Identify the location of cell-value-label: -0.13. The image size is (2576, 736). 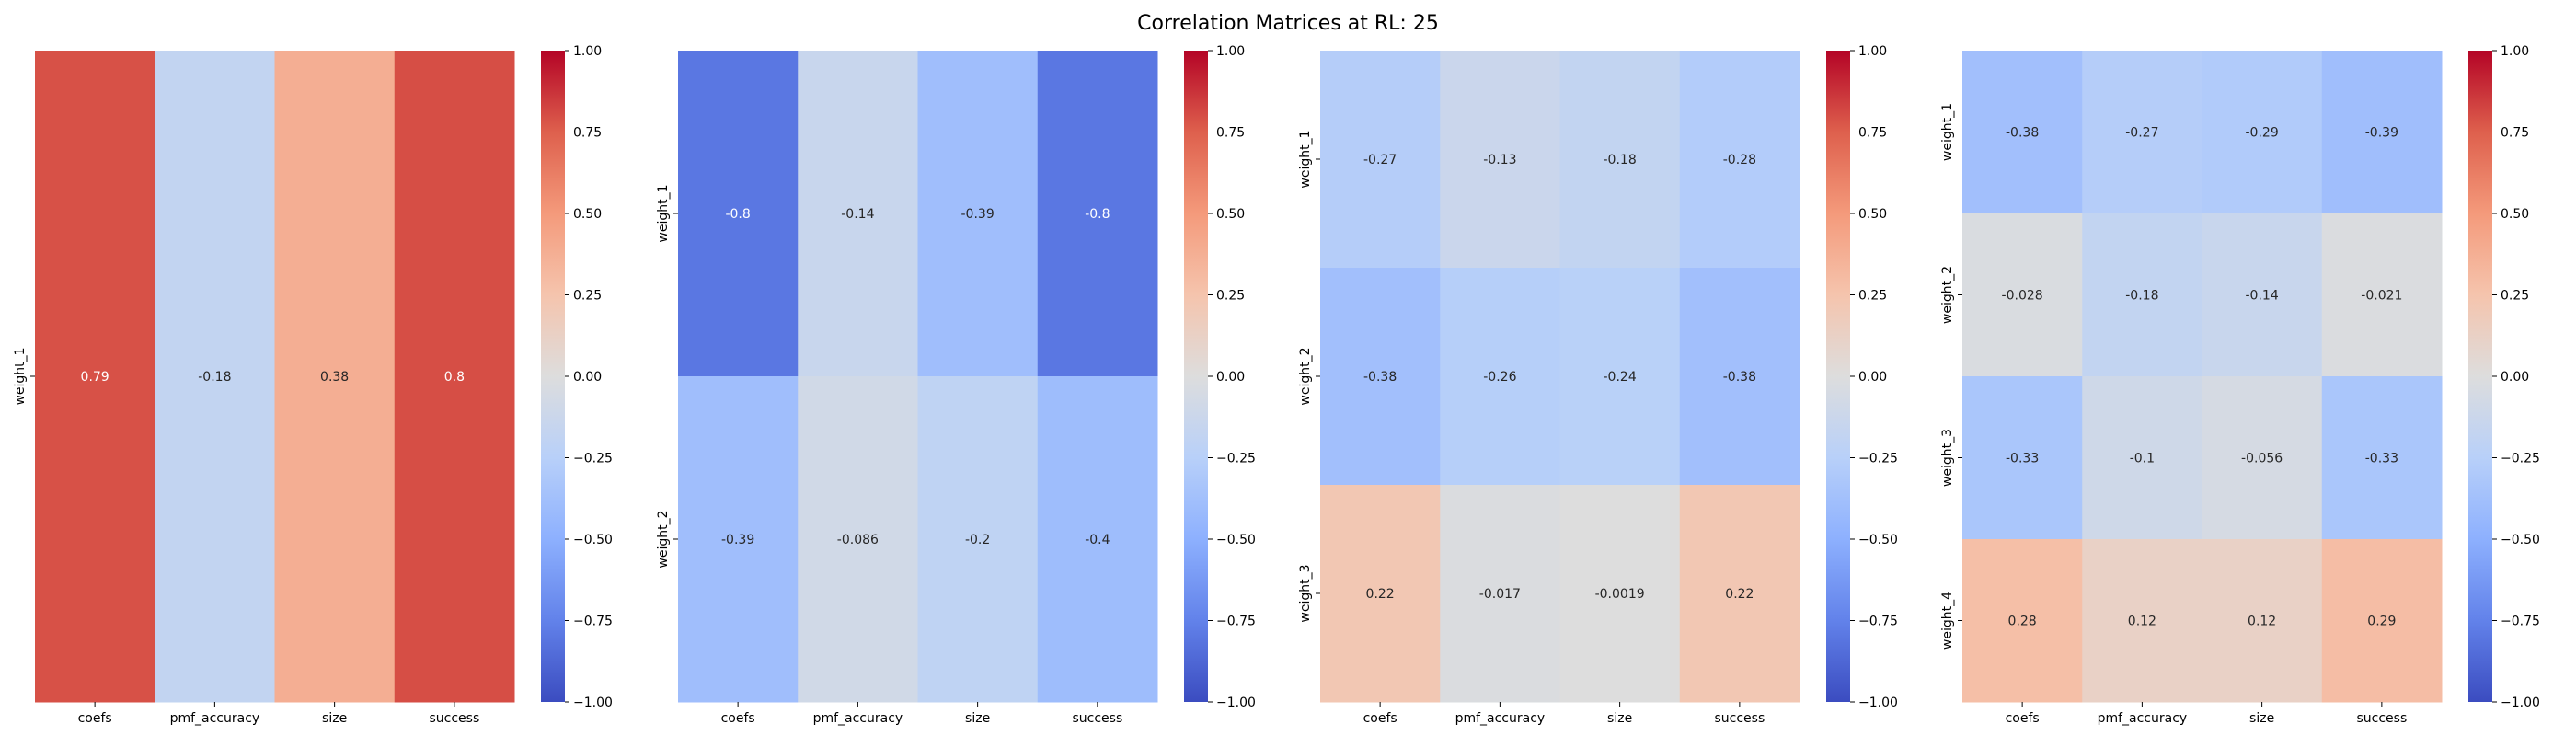
(1499, 160).